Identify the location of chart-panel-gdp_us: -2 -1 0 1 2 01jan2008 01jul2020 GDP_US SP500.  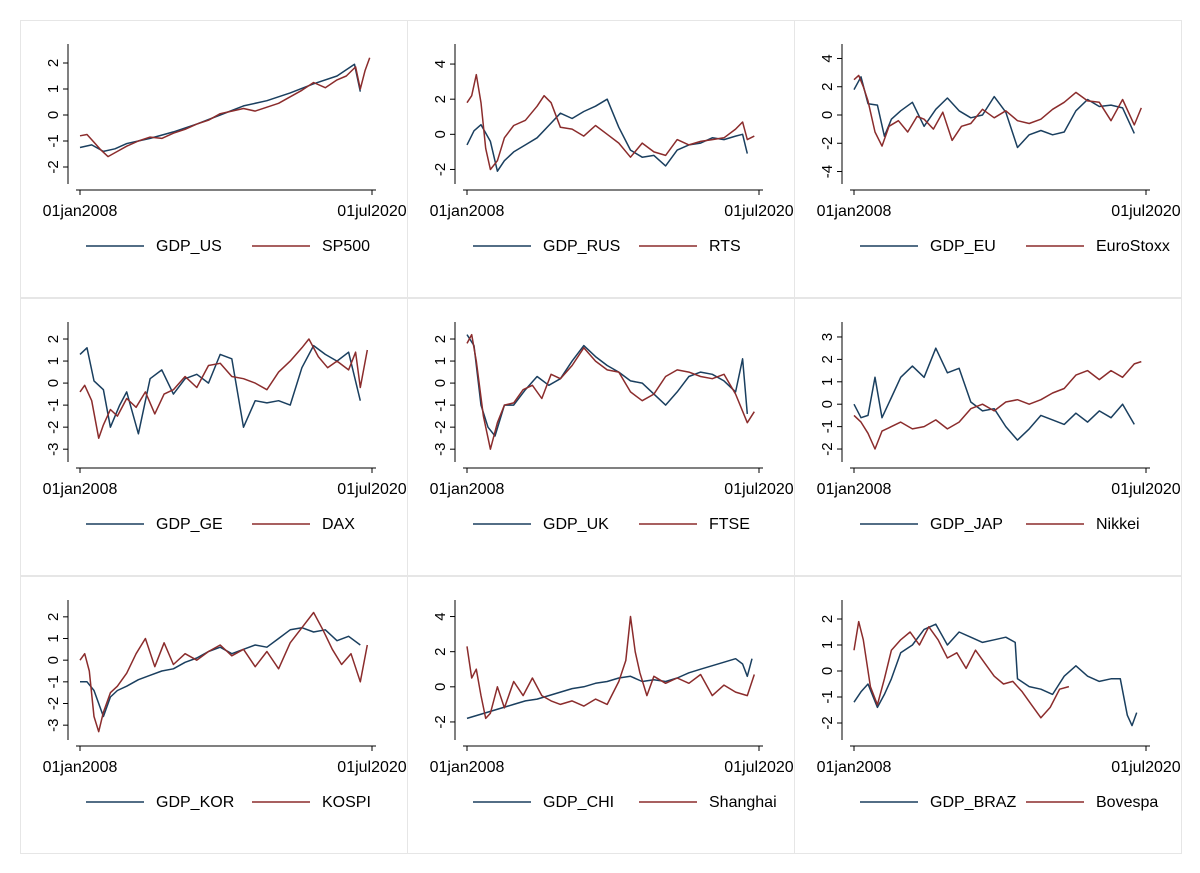
(214, 159).